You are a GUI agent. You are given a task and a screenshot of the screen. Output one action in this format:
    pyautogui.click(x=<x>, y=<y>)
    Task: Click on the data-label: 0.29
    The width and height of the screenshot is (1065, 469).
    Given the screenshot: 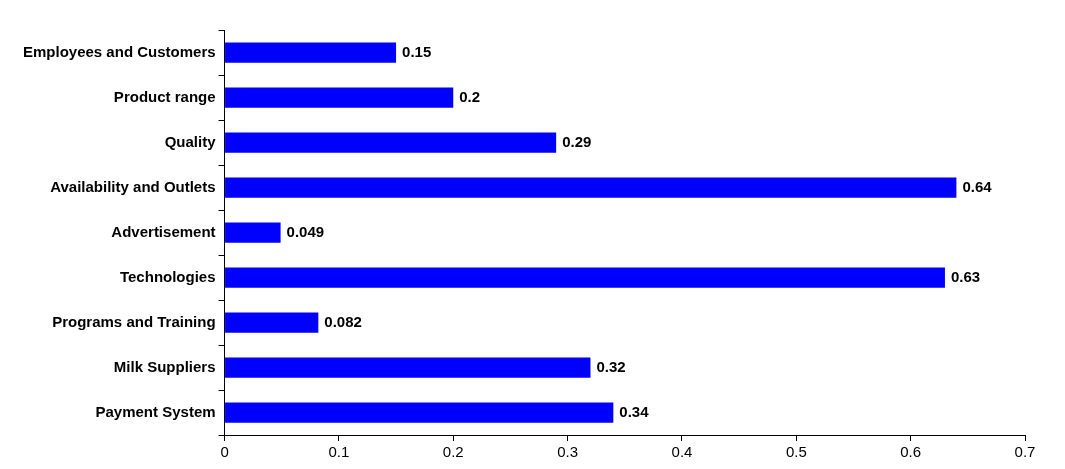 What is the action you would take?
    pyautogui.click(x=577, y=141)
    